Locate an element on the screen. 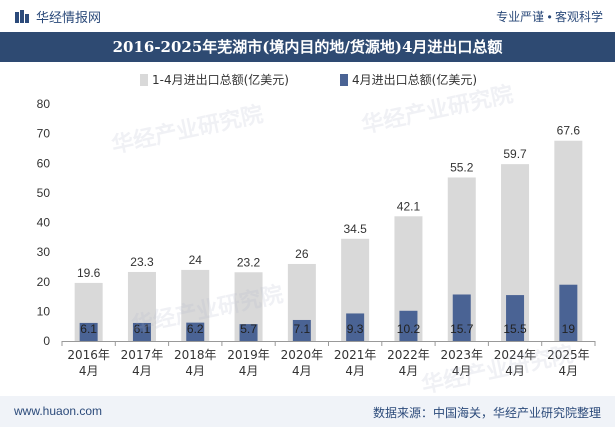 The width and height of the screenshot is (615, 427). data-label-total: 23.2 is located at coordinates (249, 262).